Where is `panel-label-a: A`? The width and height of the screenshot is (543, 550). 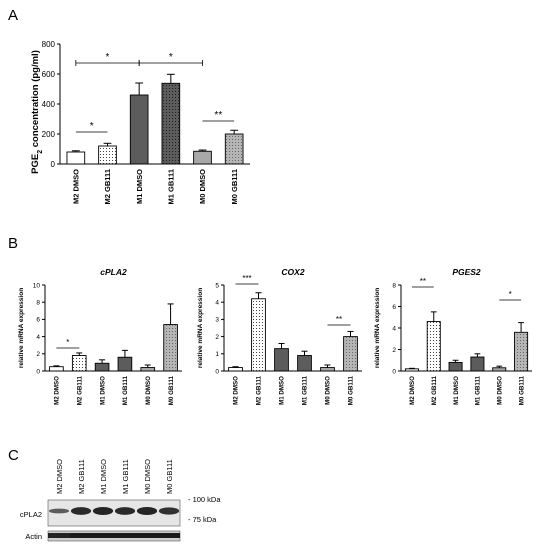
panel-label-a: A is located at coordinates (13, 15).